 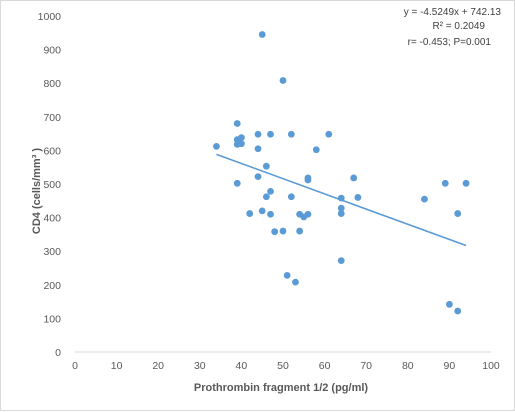 I want to click on y-tick-label: 0, so click(x=58, y=353).